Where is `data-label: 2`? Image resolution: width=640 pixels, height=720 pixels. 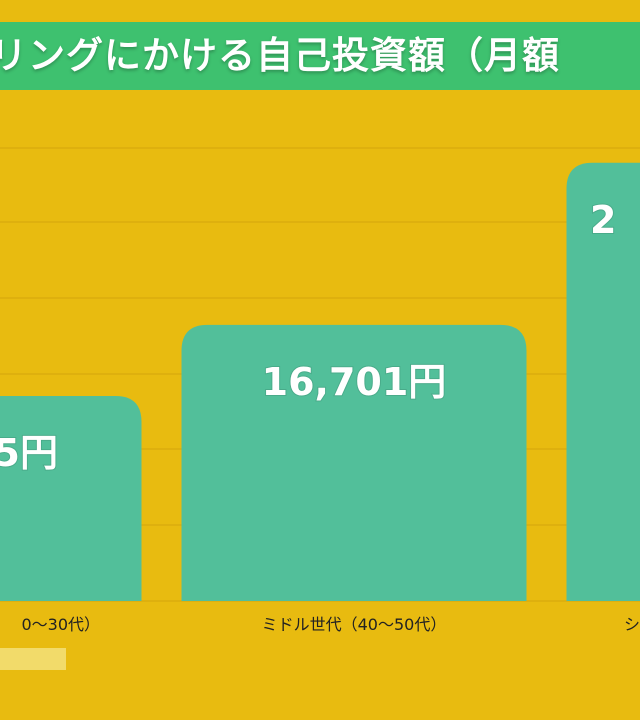
data-label: 2 is located at coordinates (603, 220).